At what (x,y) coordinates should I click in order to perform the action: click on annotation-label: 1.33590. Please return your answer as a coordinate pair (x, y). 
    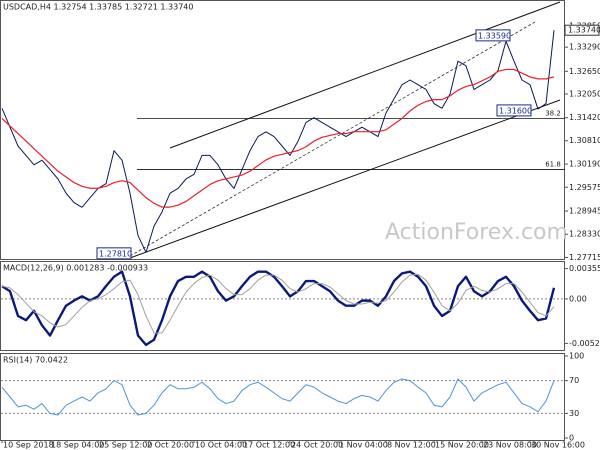
    Looking at the image, I should click on (494, 35).